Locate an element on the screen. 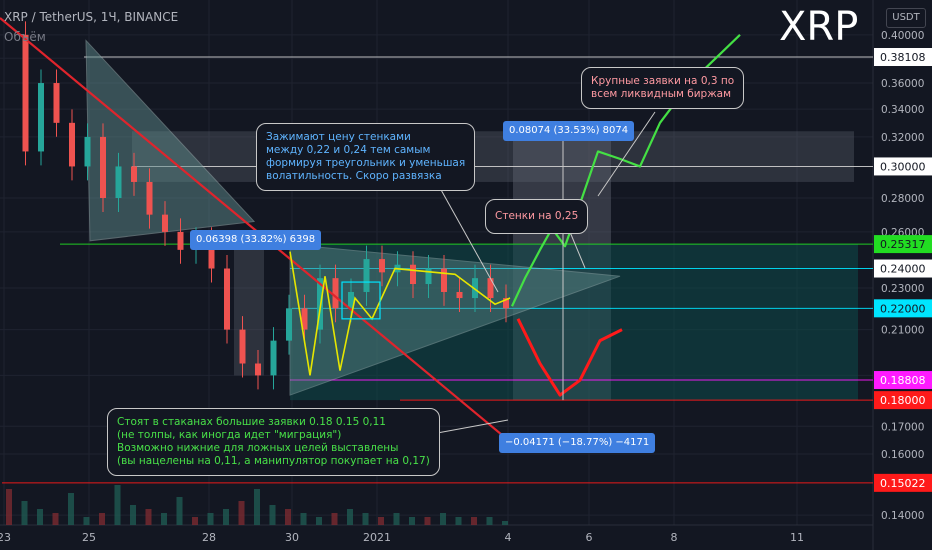 The height and width of the screenshot is (550, 932). level-tag-text: 0.38108 is located at coordinates (903, 57).